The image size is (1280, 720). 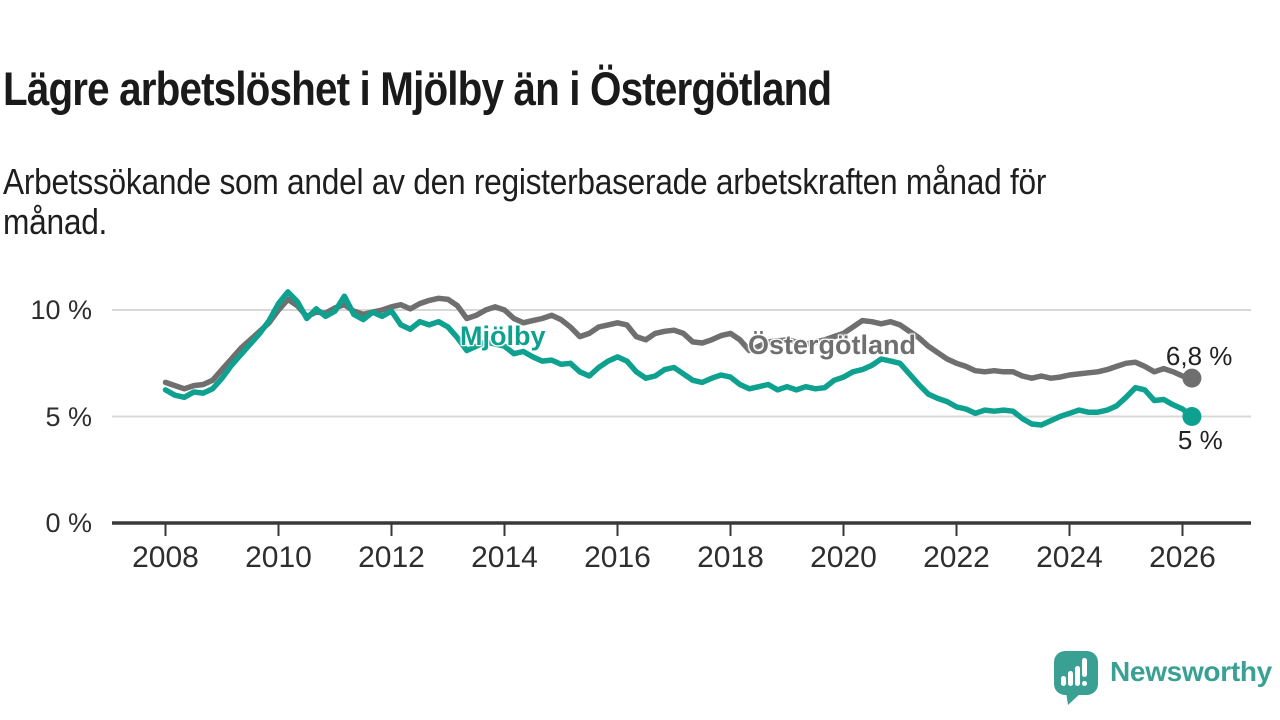 What do you see at coordinates (1192, 378) in the screenshot?
I see `series-end-dot-ostergotland` at bounding box center [1192, 378].